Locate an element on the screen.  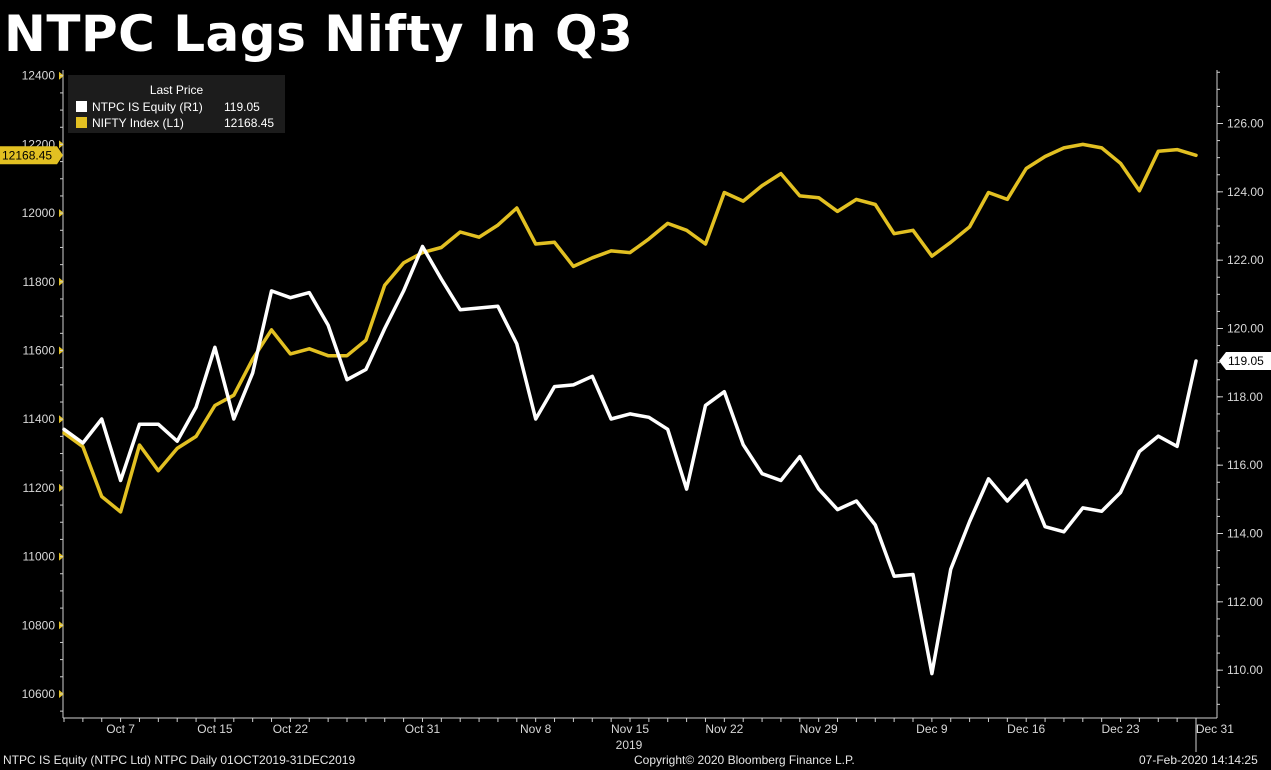
left-tick-label: 11800 is located at coordinates (39, 282).